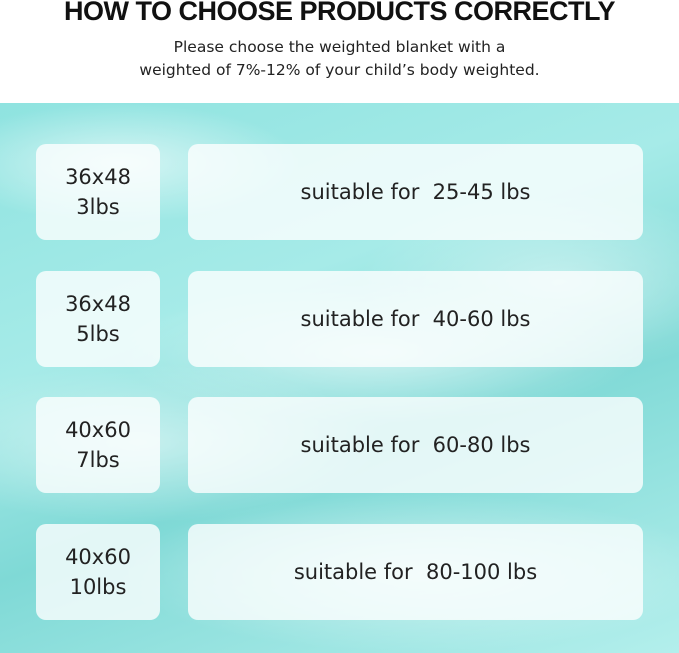  Describe the element at coordinates (98, 319) in the screenshot. I see `size-box: 36x48 5lbs` at that location.